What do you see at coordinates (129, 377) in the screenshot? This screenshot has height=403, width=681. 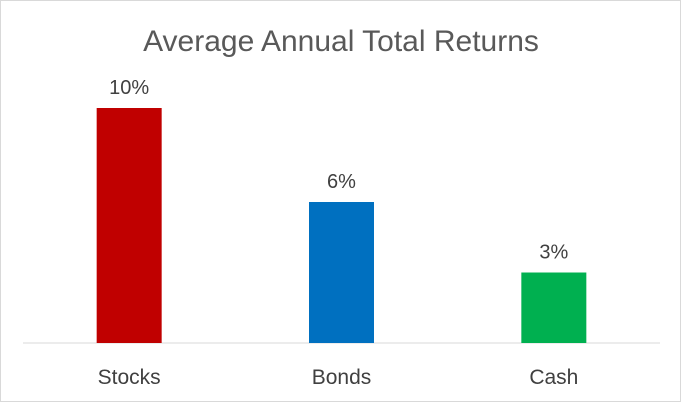 I see `category-label-stocks: Stocks` at bounding box center [129, 377].